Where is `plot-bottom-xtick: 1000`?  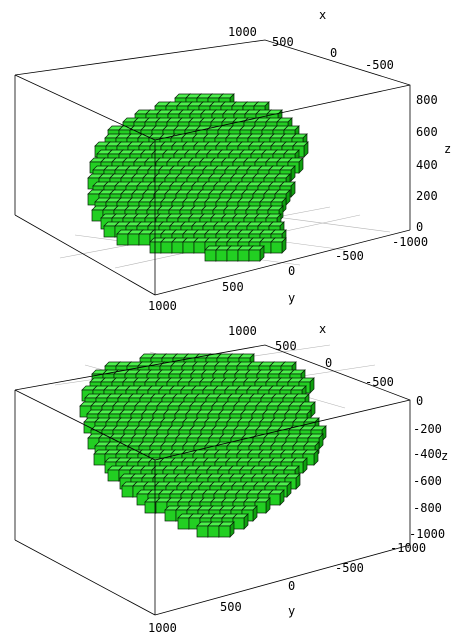 plot-bottom-xtick: 1000 is located at coordinates (242, 331).